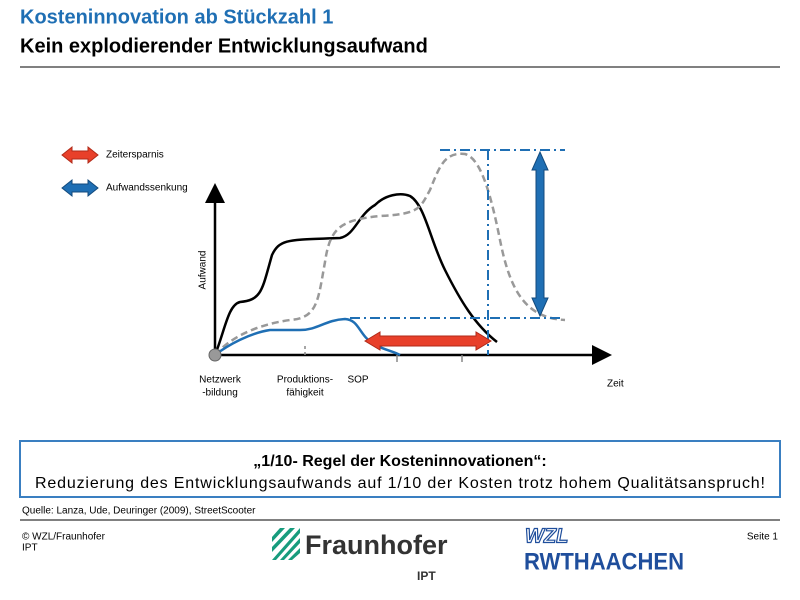 This screenshot has height=600, width=800. Describe the element at coordinates (30, 548) in the screenshot. I see `copyright: IPT` at that location.